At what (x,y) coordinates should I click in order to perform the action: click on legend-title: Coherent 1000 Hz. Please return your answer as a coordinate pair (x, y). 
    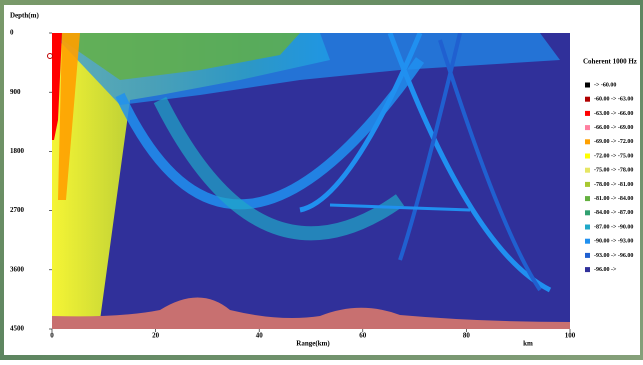
    Looking at the image, I should click on (610, 62).